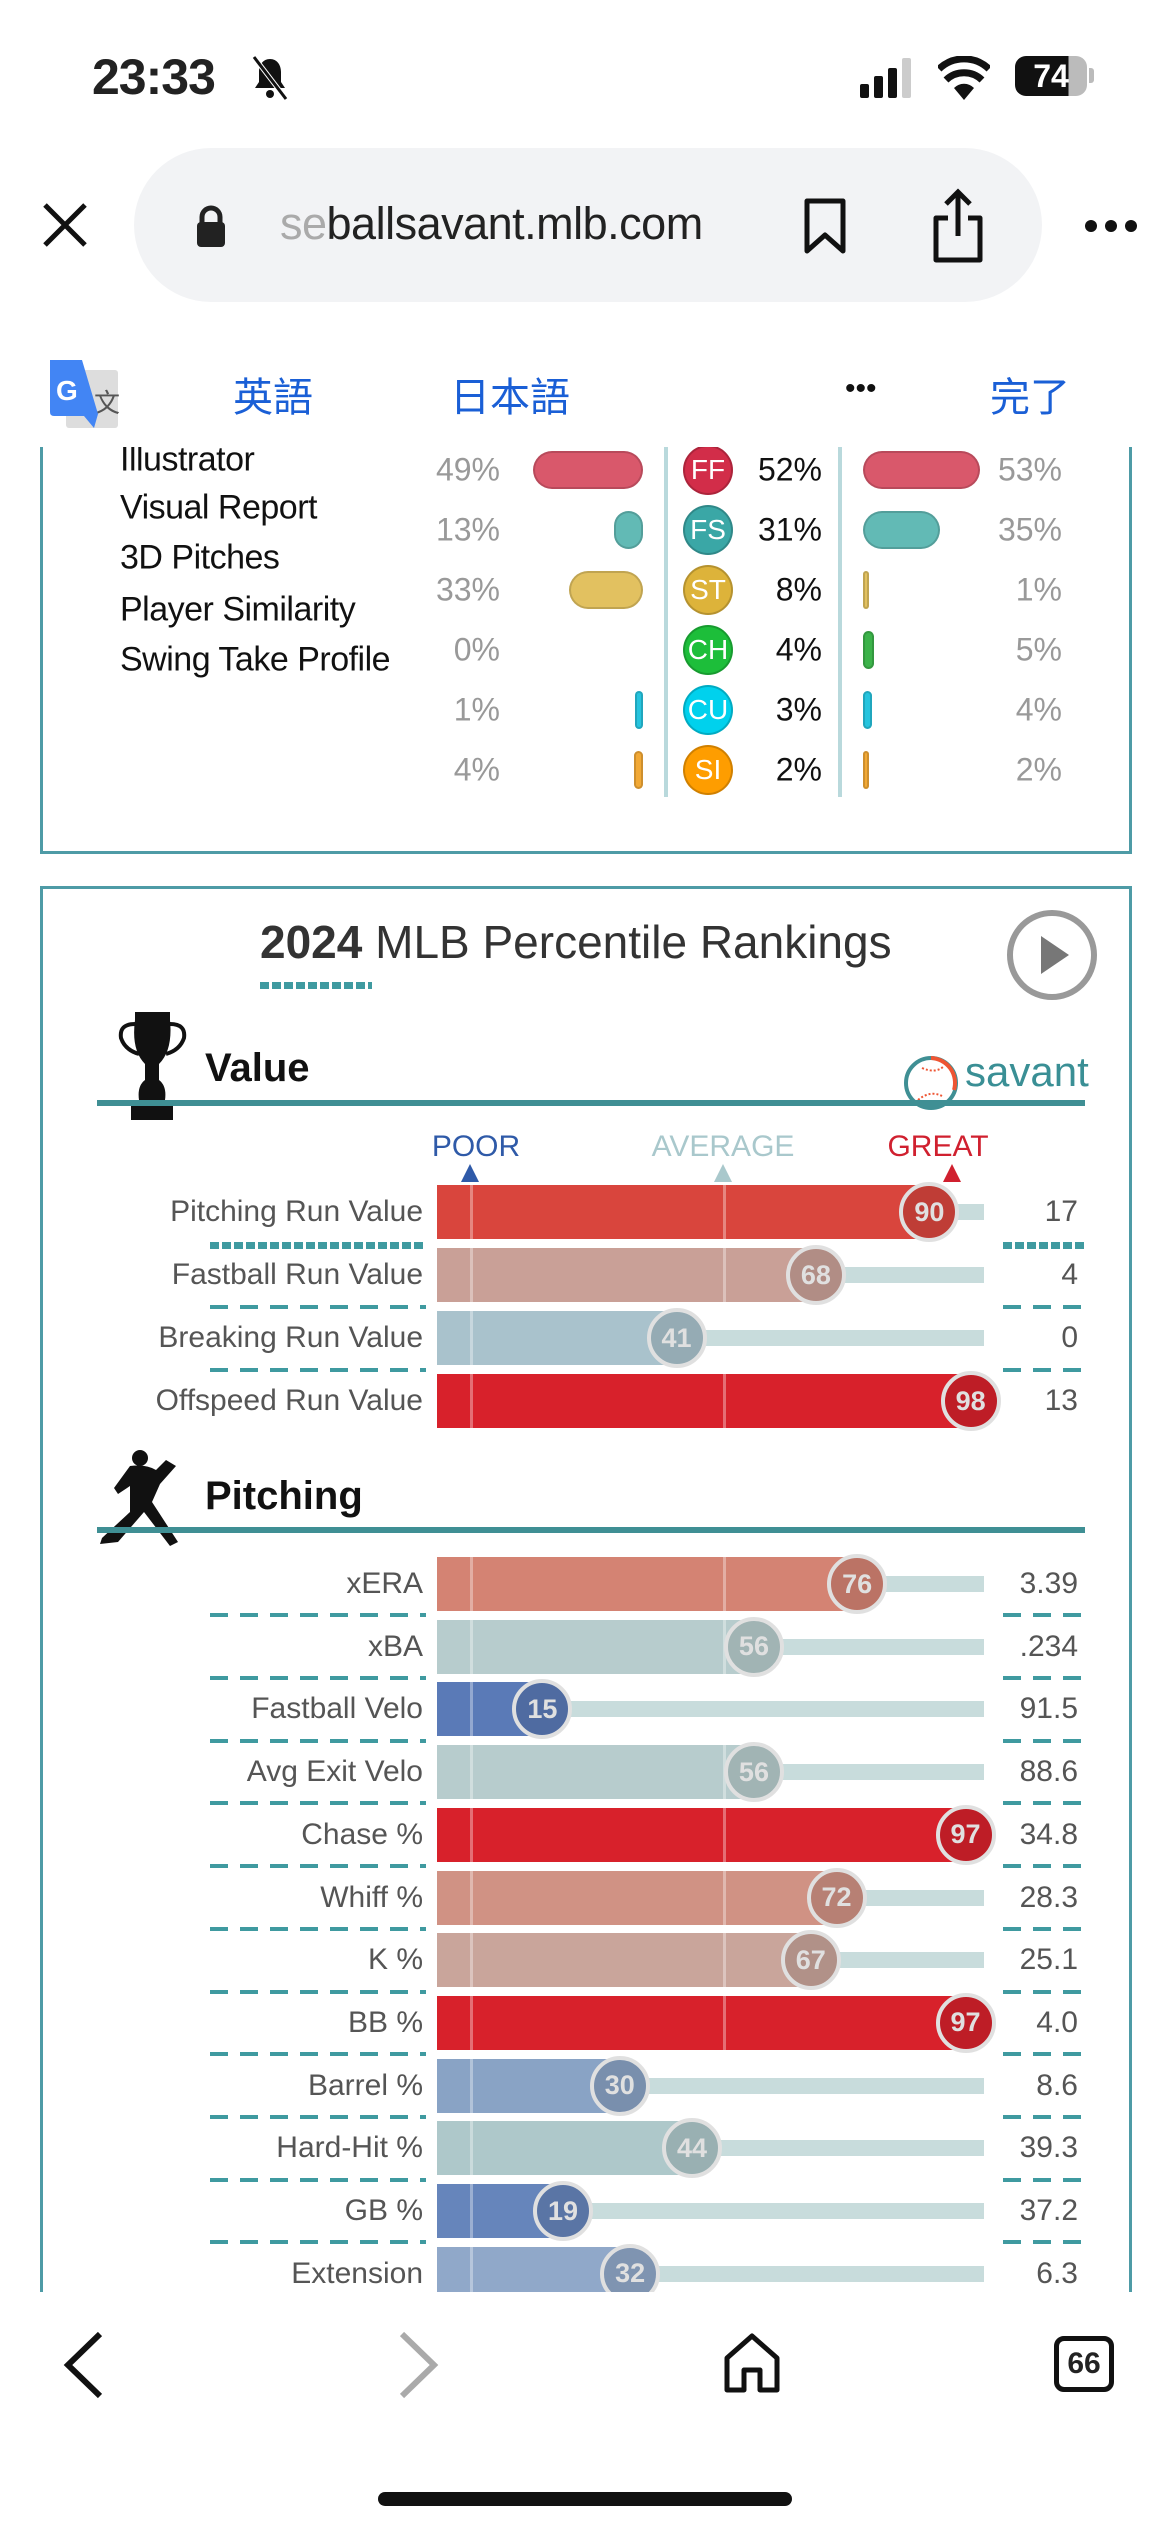 This screenshot has width=1170, height=2532. I want to click on home-icon, so click(752, 2363).